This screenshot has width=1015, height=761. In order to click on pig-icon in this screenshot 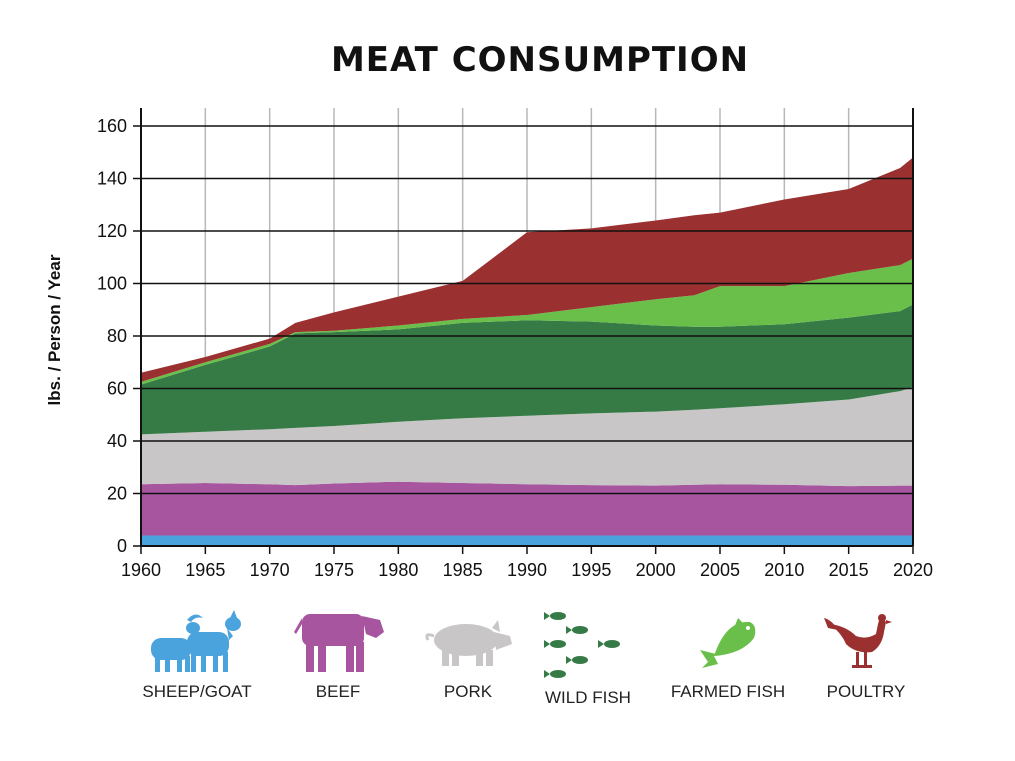, I will do `click(468, 643)`.